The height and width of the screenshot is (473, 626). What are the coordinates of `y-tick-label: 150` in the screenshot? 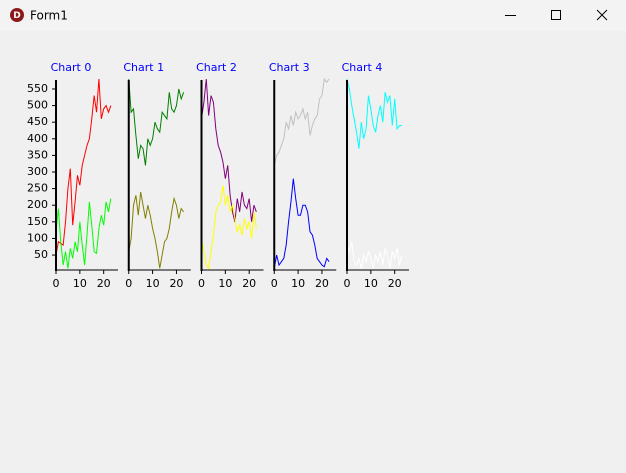 It's located at (37, 221).